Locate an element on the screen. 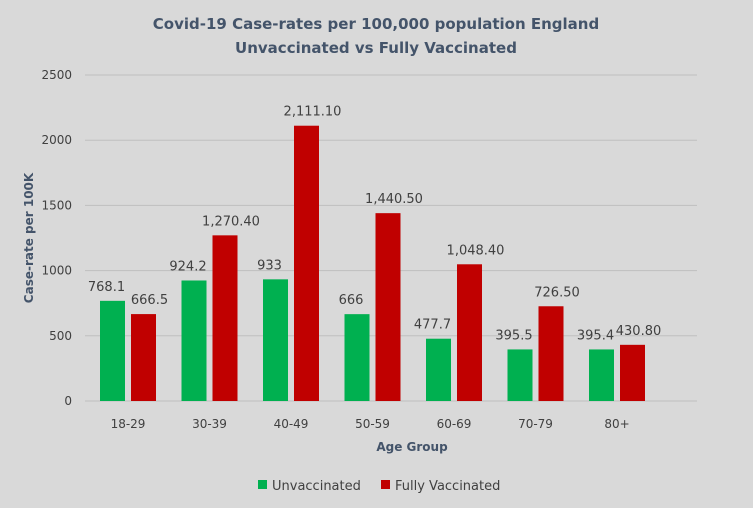 The image size is (753, 508). data-label: 1,048.40 is located at coordinates (476, 250).